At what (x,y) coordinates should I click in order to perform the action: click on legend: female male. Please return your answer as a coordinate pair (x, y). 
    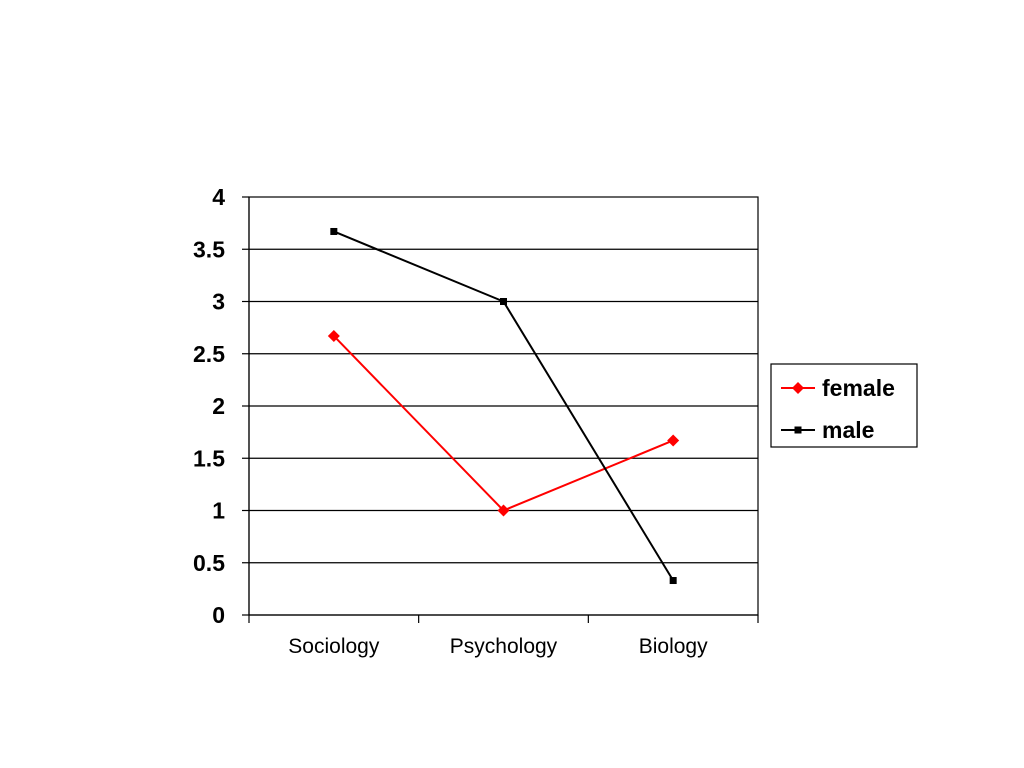
    Looking at the image, I should click on (844, 405).